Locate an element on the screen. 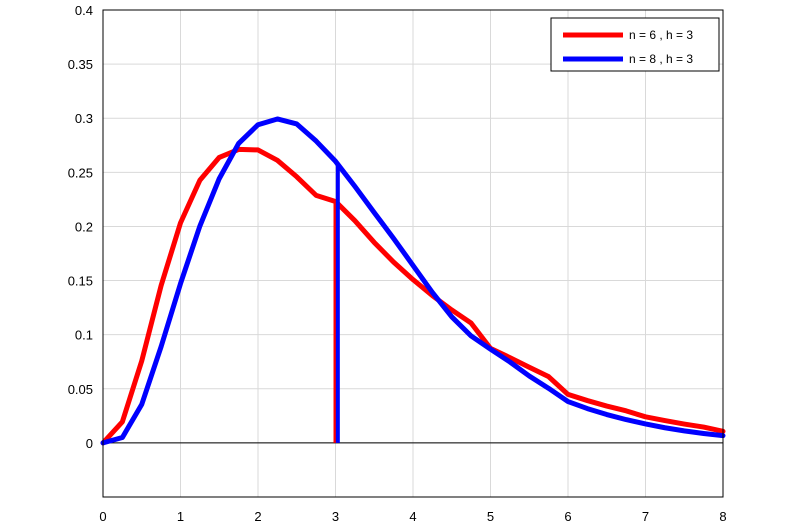 The width and height of the screenshot is (800, 525). y-tick-label-6: 0.3 is located at coordinates (84, 118).